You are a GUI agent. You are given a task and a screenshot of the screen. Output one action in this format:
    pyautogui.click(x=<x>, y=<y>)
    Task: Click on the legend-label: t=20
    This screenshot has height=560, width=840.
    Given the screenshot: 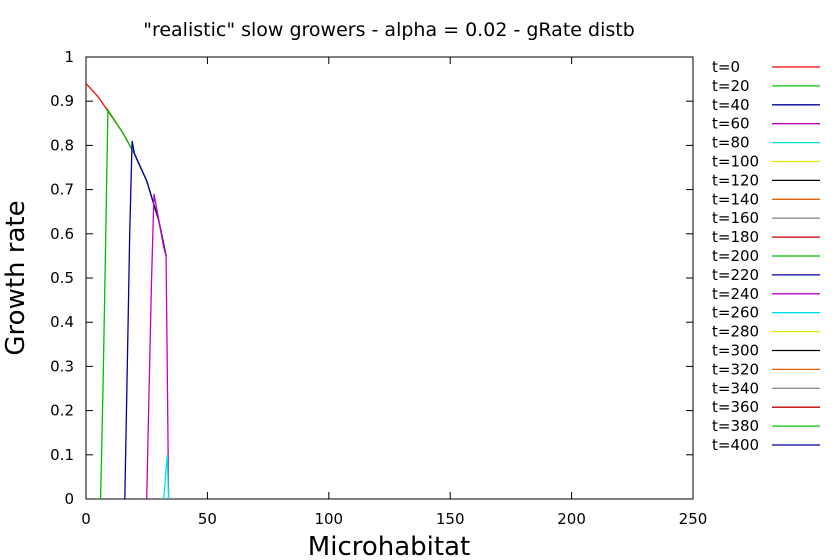 What is the action you would take?
    pyautogui.click(x=731, y=86)
    